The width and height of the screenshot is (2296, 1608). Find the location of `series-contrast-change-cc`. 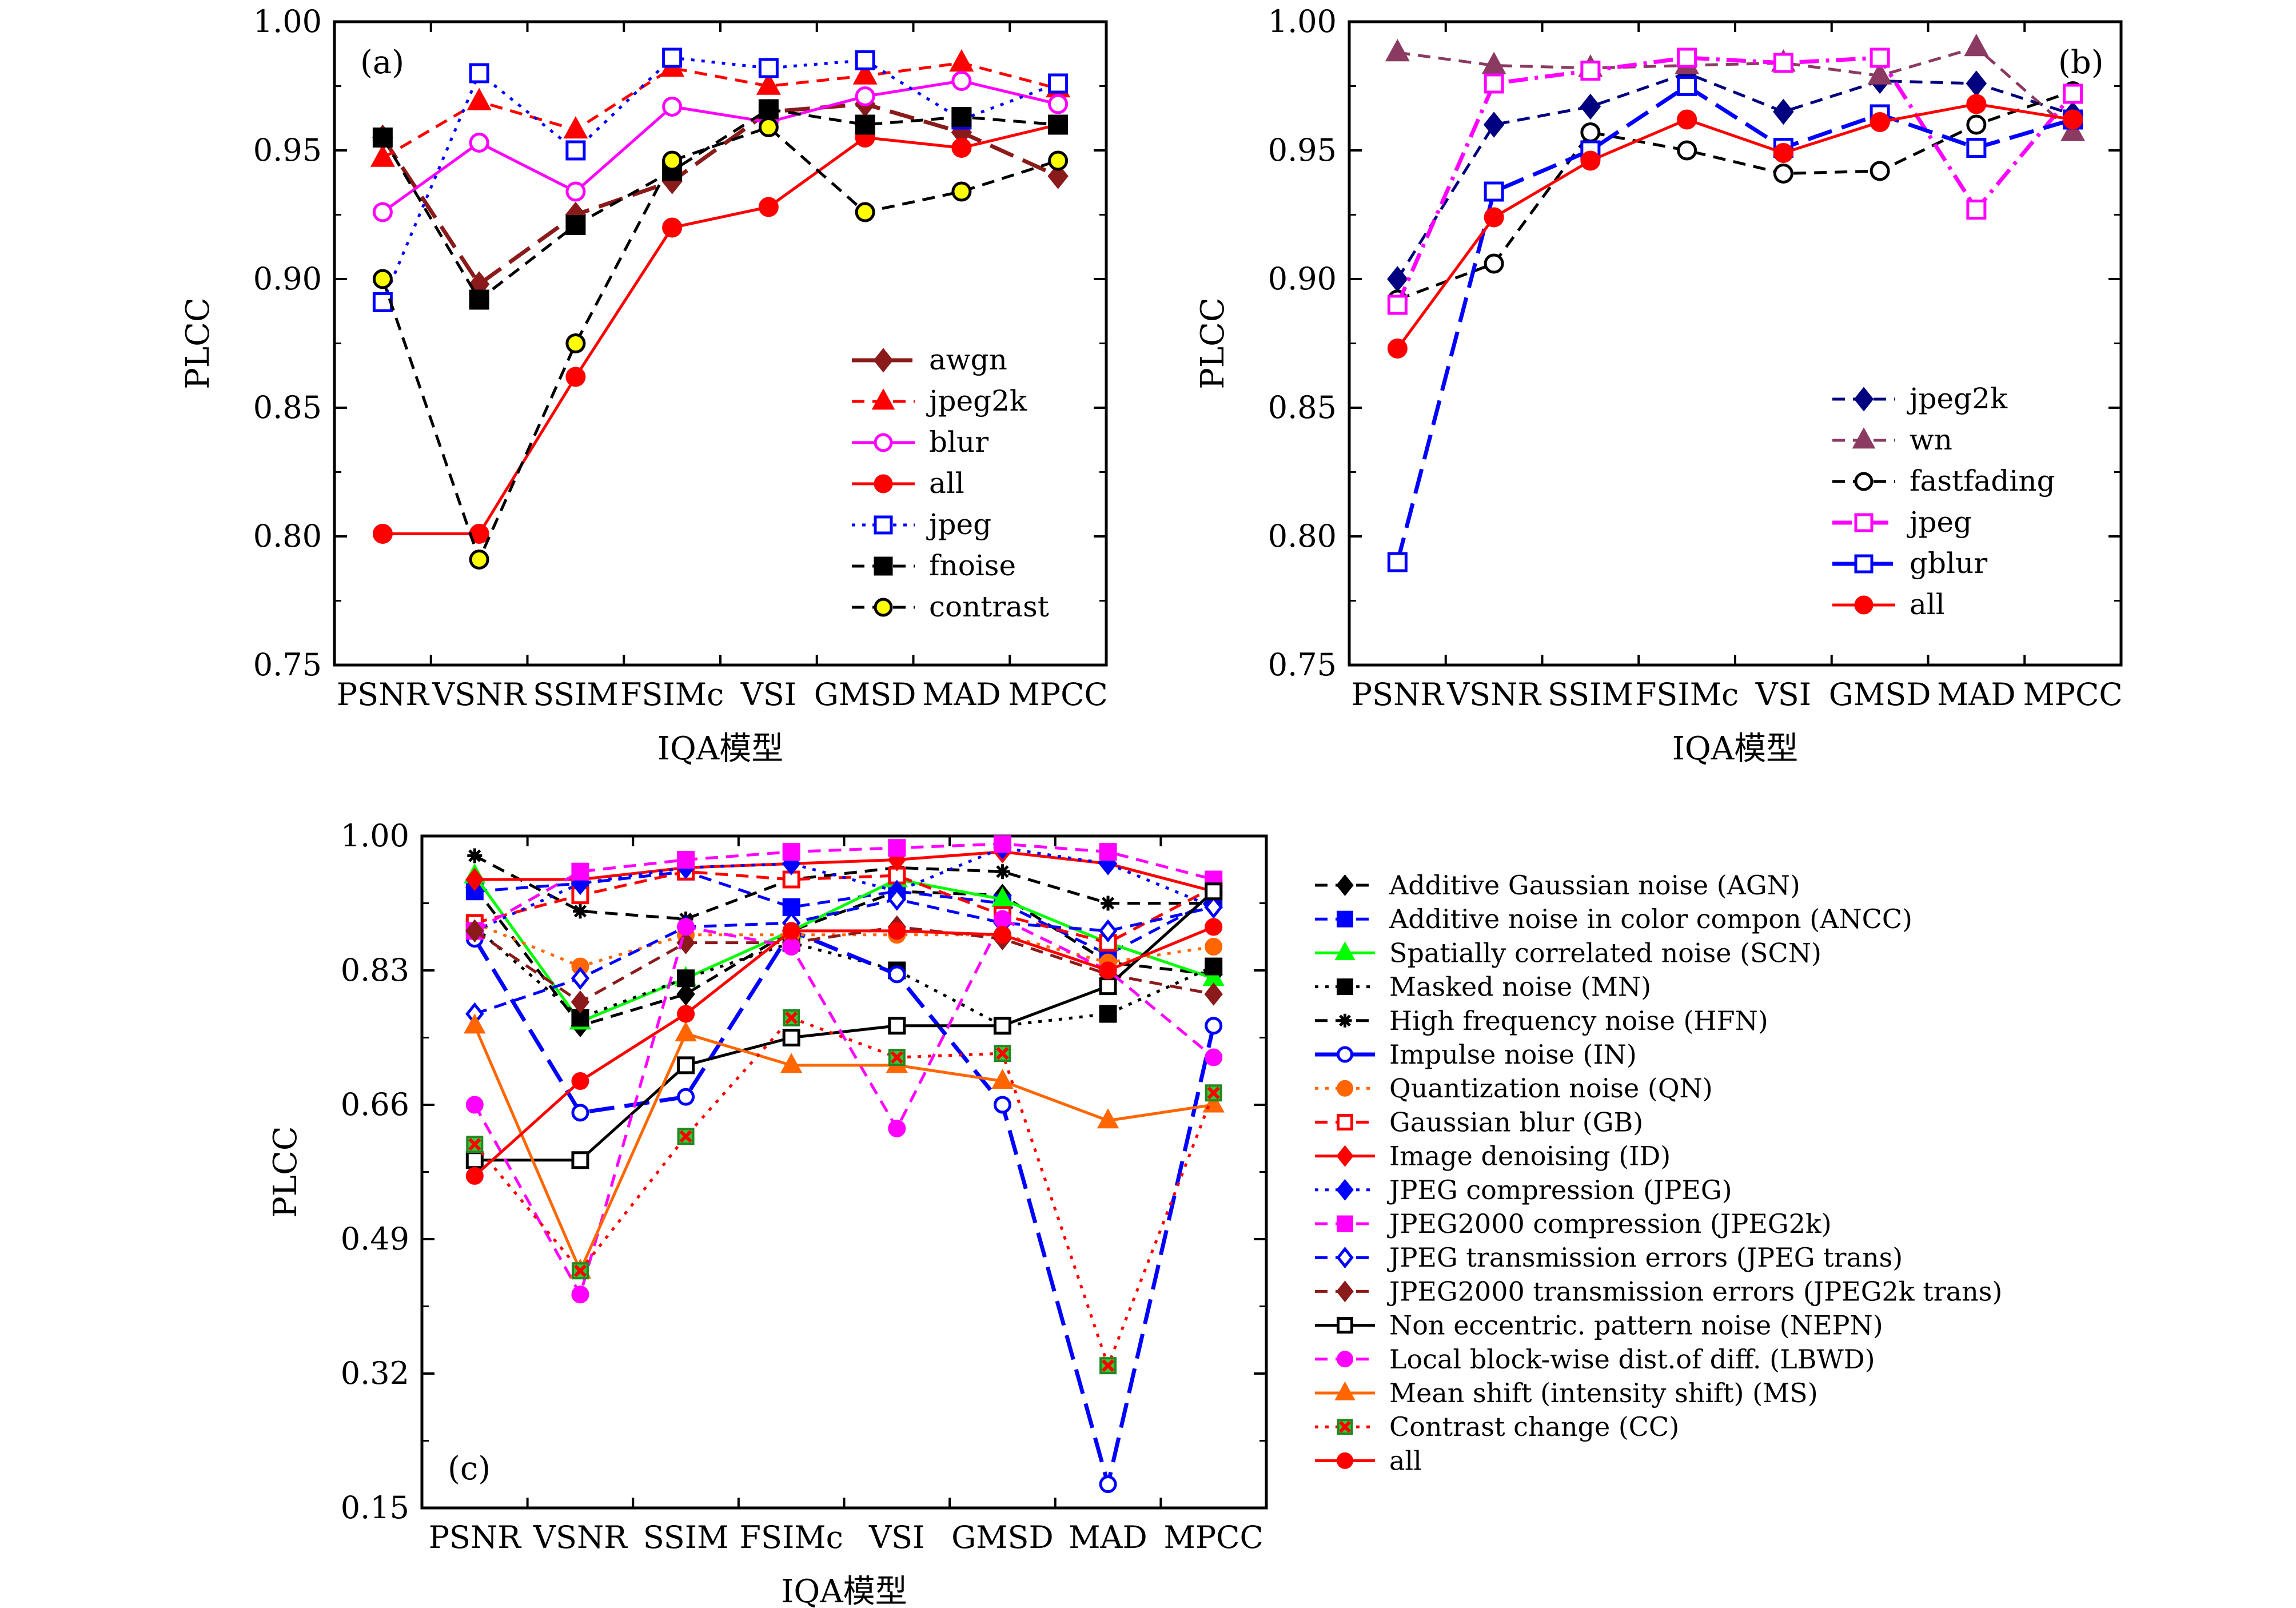

series-contrast-change-cc is located at coordinates (844, 1192).